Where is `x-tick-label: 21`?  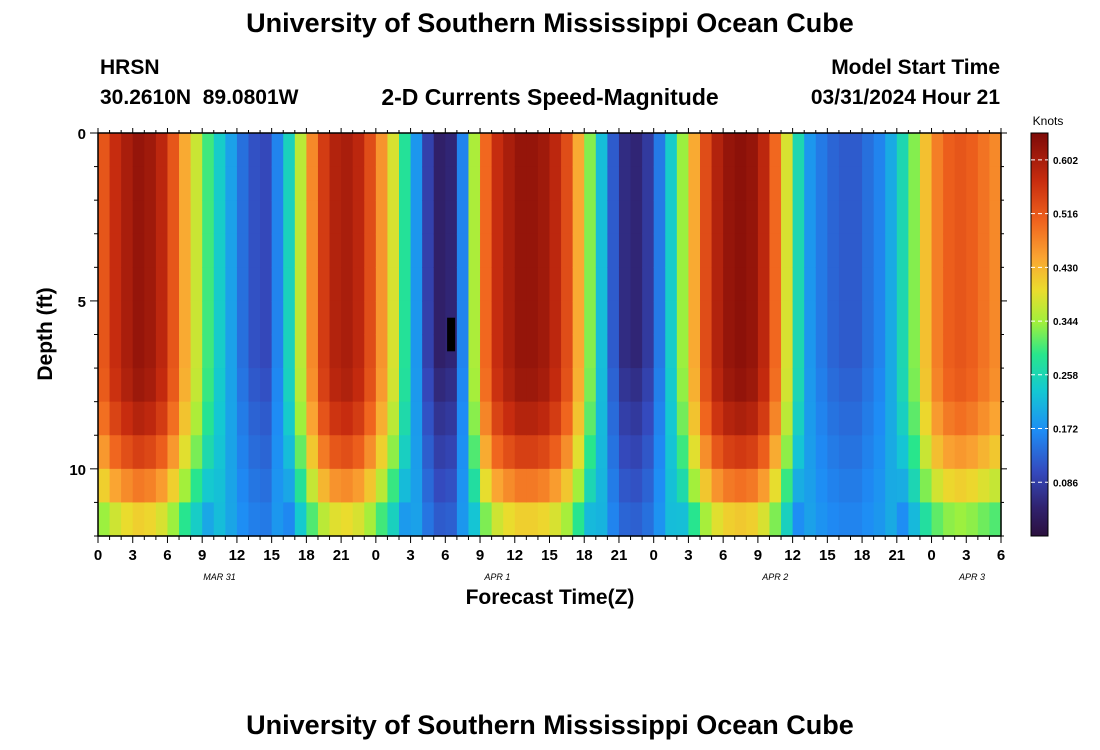 x-tick-label: 21 is located at coordinates (619, 555).